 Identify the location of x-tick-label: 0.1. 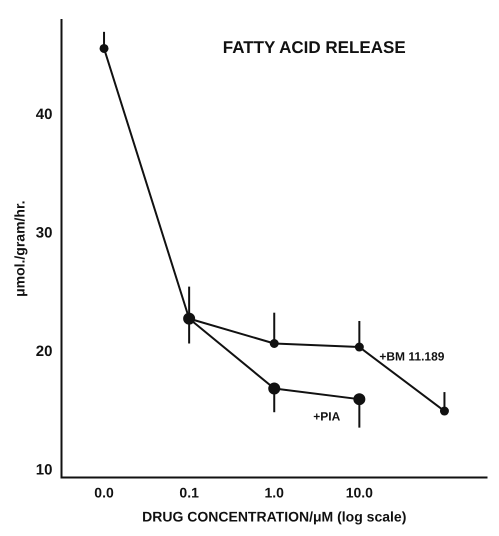
(189, 492).